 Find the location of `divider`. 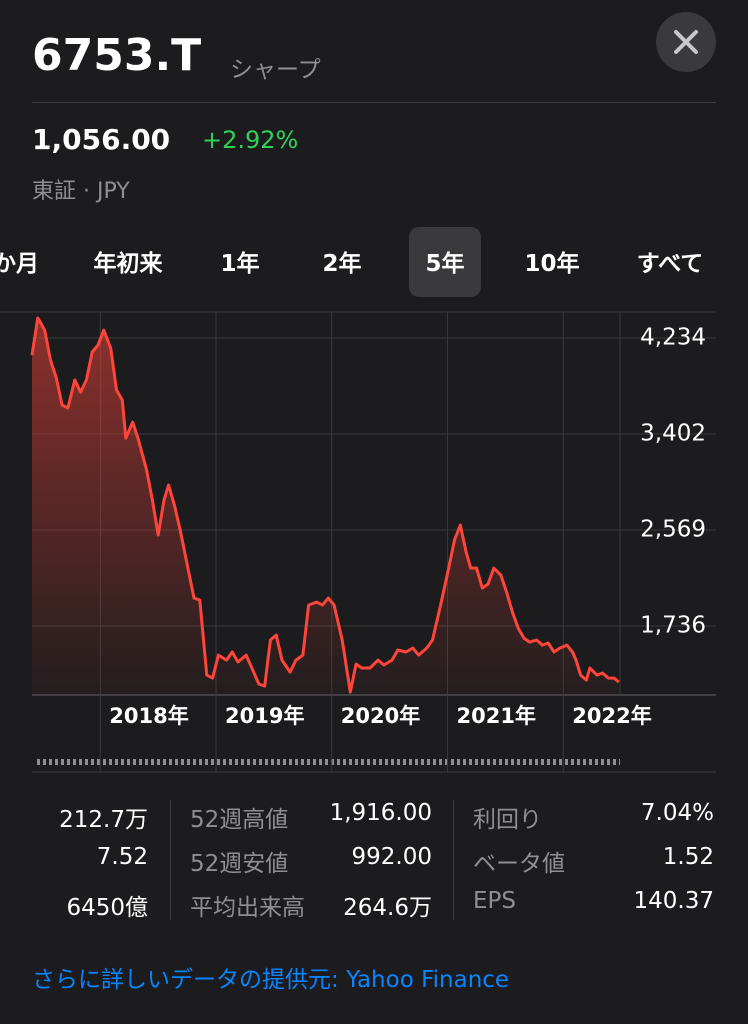

divider is located at coordinates (374, 102).